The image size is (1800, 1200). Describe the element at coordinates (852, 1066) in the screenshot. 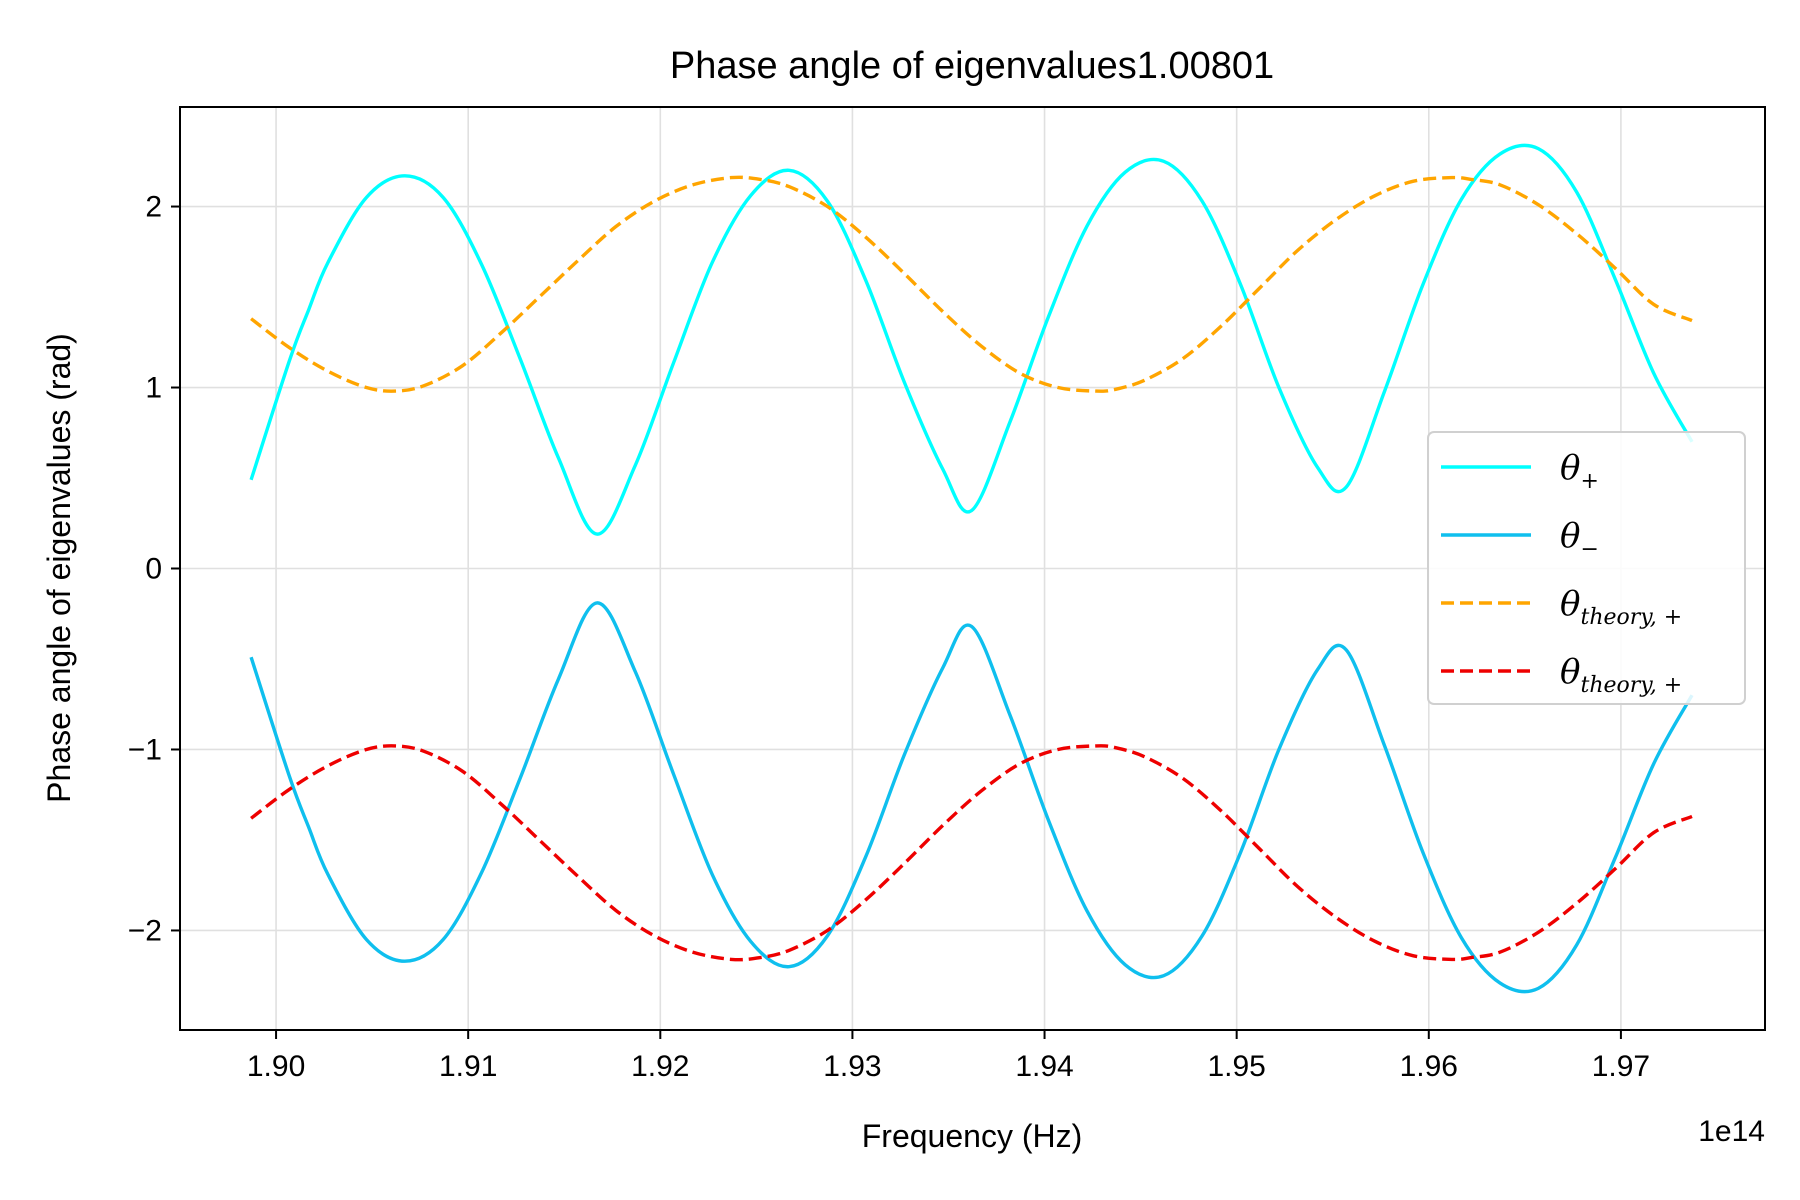

I see `x-tick-label: 1.93` at that location.